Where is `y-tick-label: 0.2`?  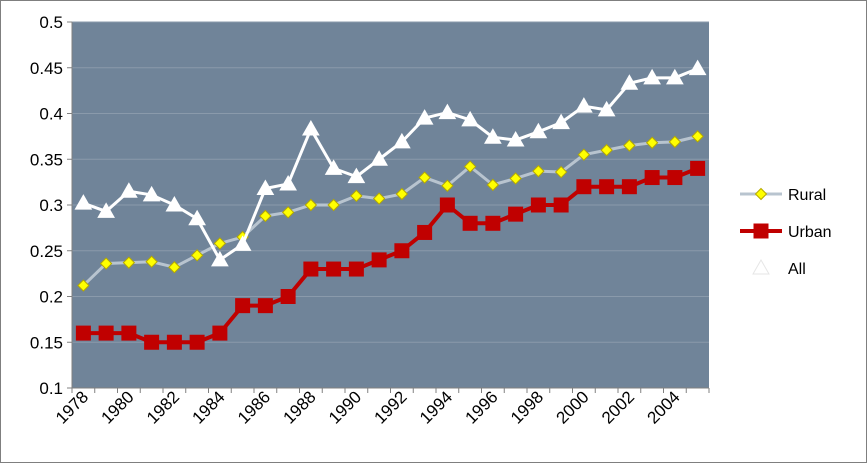 y-tick-label: 0.2 is located at coordinates (51, 297).